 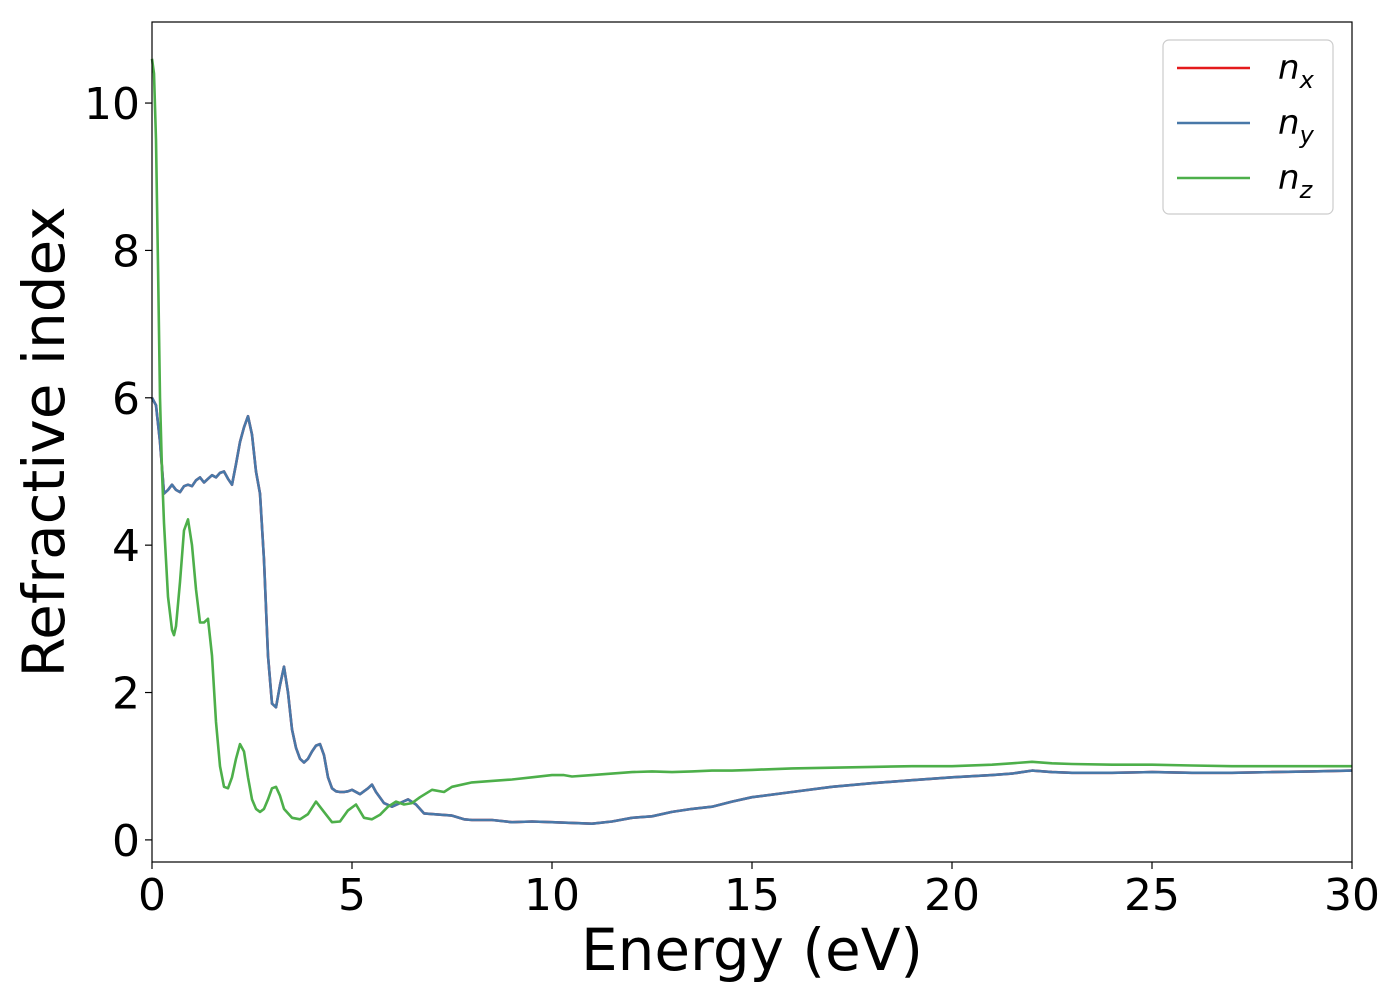 What do you see at coordinates (152, 895) in the screenshot?
I see `x-tick-label: 0` at bounding box center [152, 895].